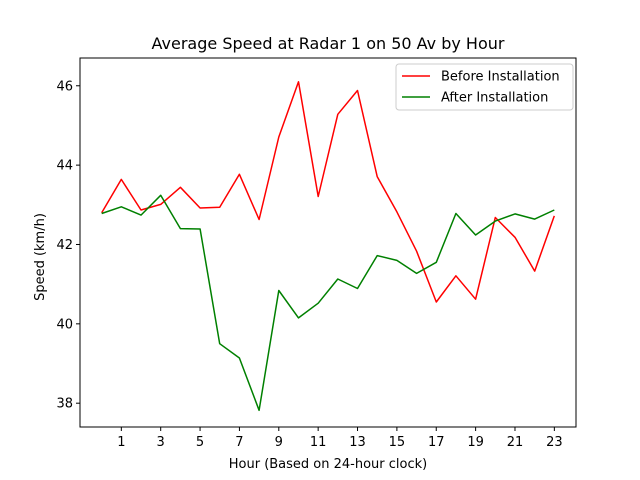 This screenshot has width=640, height=480. Describe the element at coordinates (64, 245) in the screenshot. I see `y-tick-label: 42` at that location.